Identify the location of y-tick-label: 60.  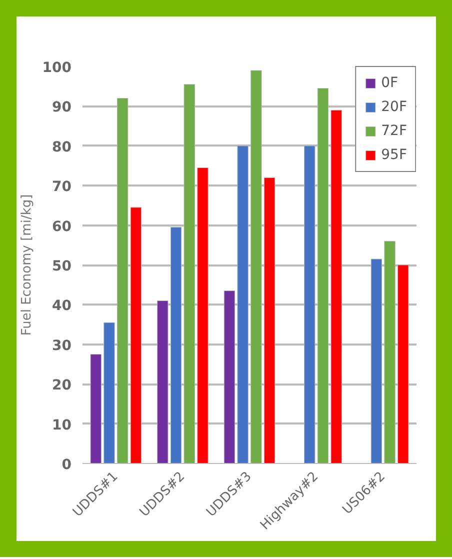
(62, 226).